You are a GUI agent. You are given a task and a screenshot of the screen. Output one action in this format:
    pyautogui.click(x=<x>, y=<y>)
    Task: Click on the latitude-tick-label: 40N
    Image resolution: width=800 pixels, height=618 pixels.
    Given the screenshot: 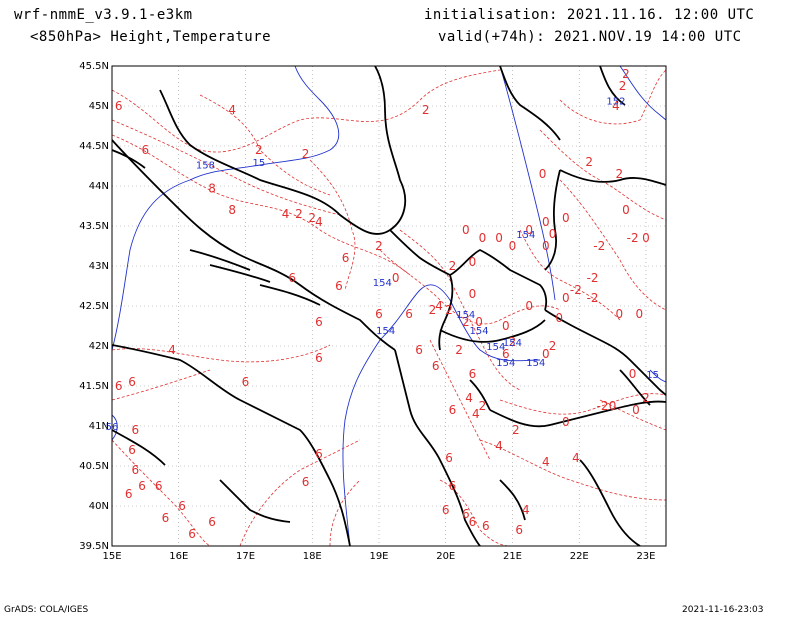 What is the action you would take?
    pyautogui.click(x=99, y=506)
    